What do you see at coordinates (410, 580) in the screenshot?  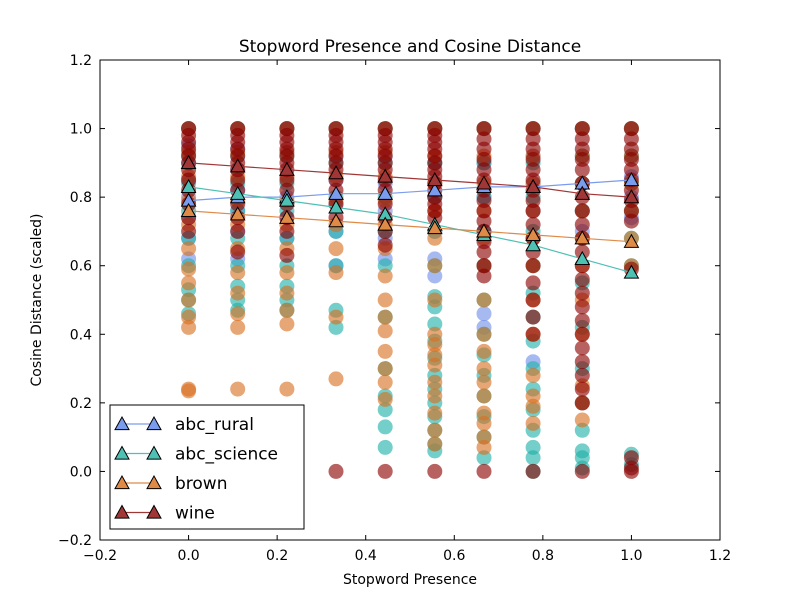 I see `x-axis-label: Stopword Presence` at bounding box center [410, 580].